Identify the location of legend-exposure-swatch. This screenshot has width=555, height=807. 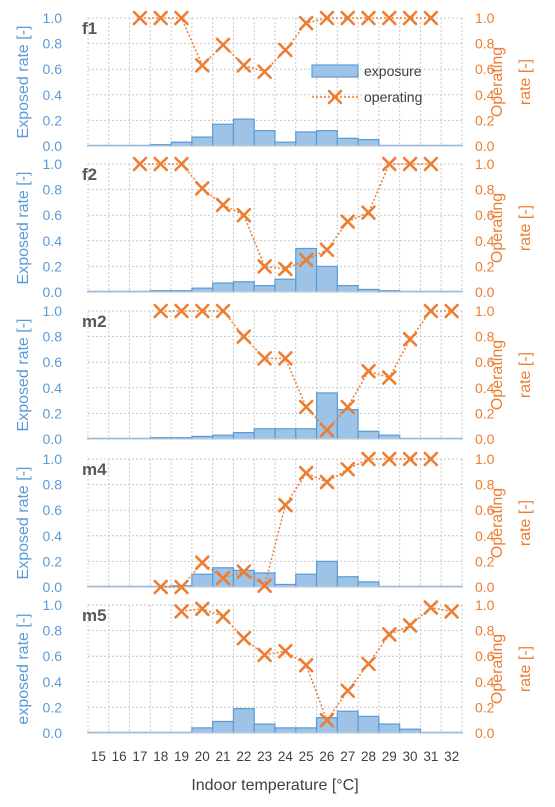
(335, 71).